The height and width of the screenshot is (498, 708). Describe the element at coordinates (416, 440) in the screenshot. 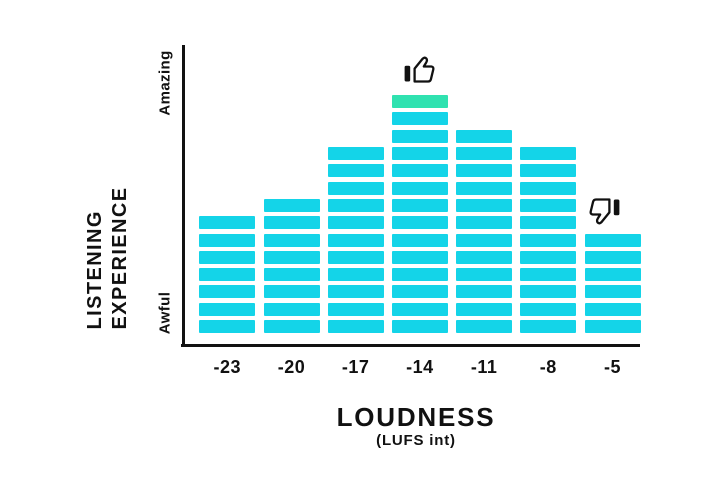

I see `x-axis-subtitle: (LUFS int)` at that location.